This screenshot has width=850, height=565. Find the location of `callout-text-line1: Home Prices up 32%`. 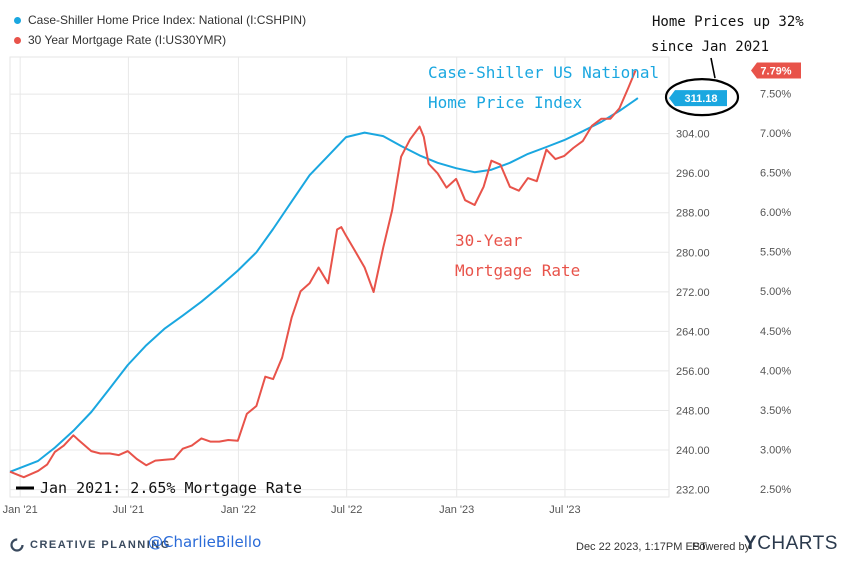

callout-text-line1: Home Prices up 32% is located at coordinates (728, 22).